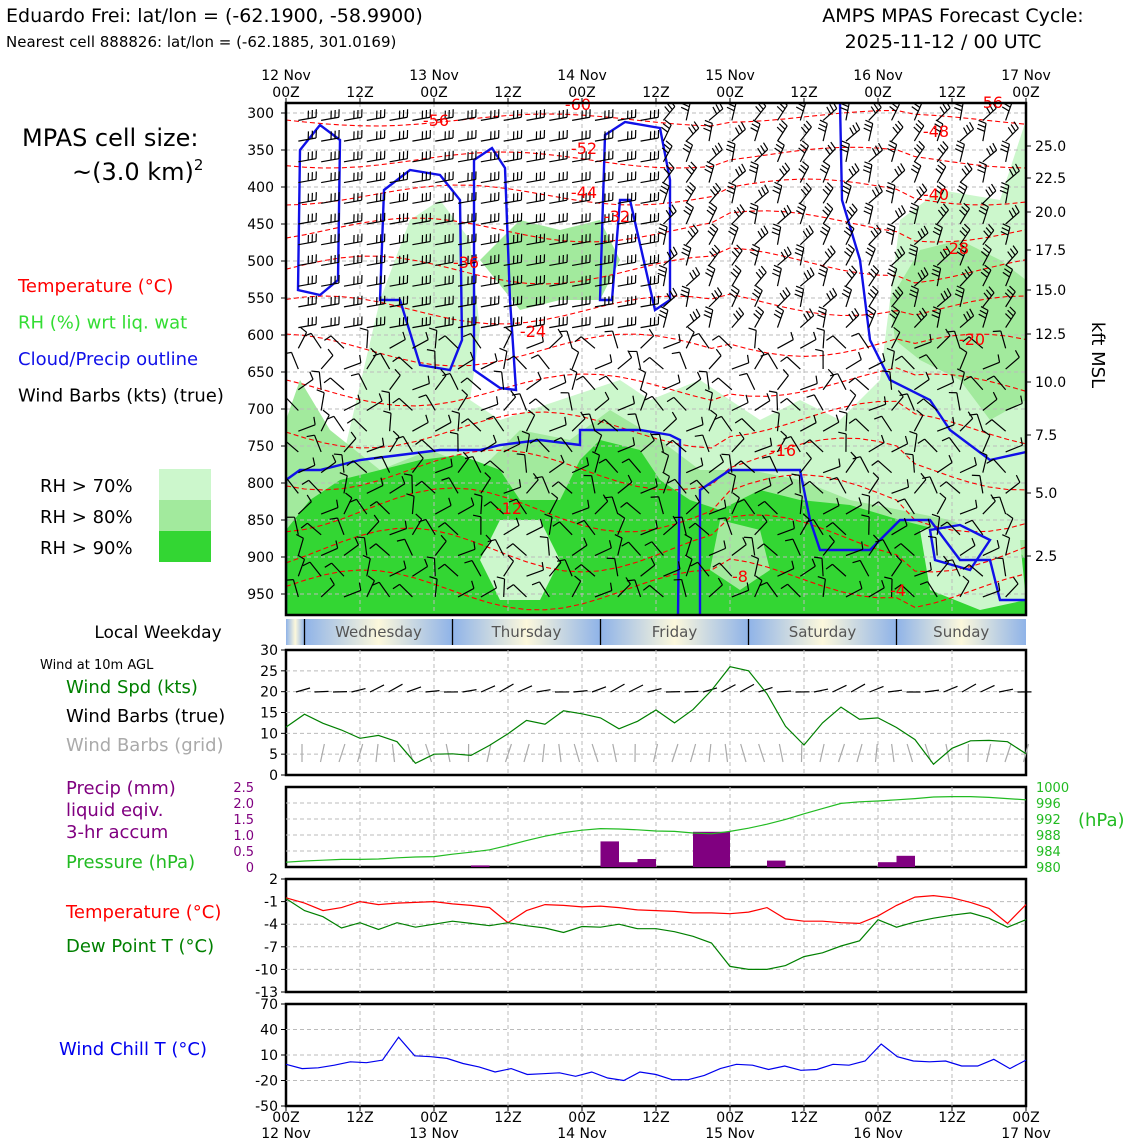  What do you see at coordinates (260, 151) in the screenshot?
I see `pressure-tick-label: 350` at bounding box center [260, 151].